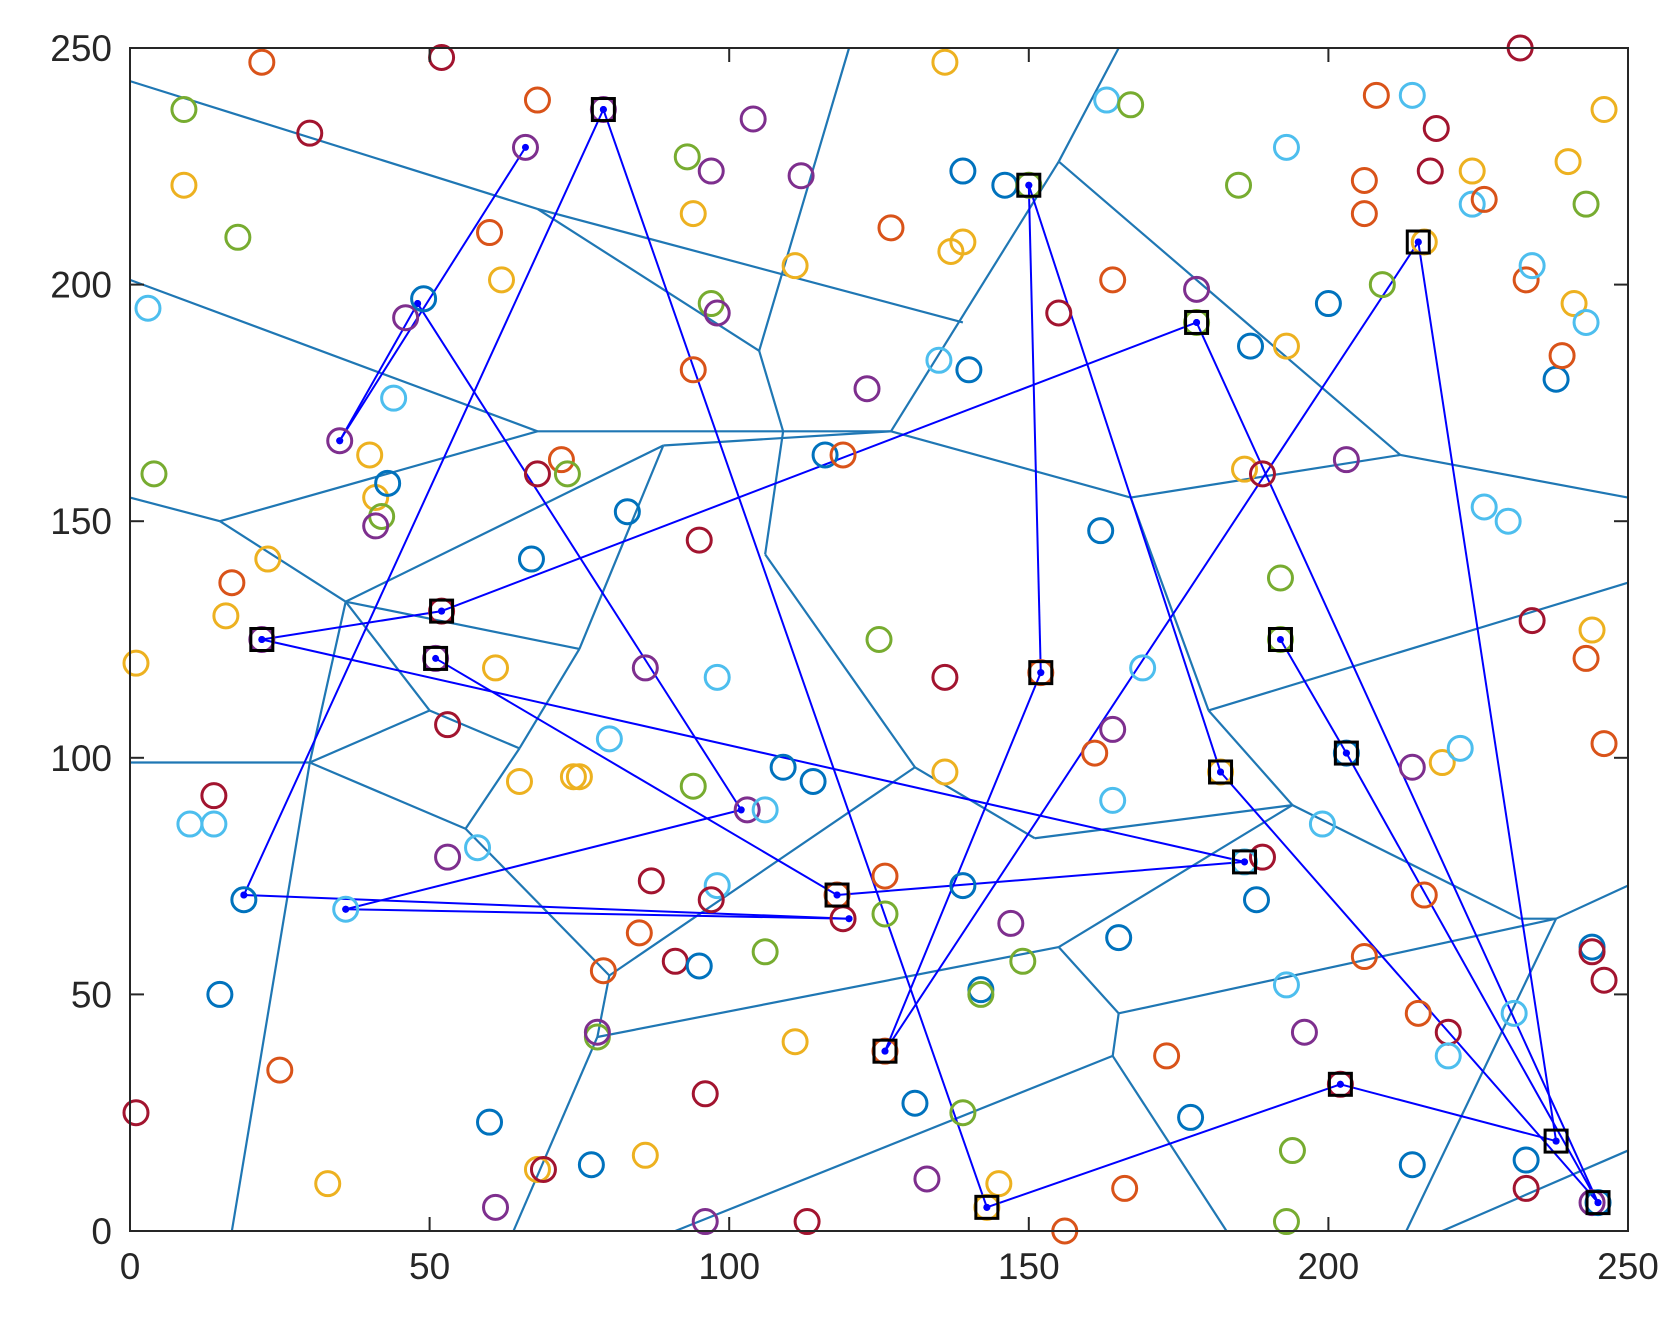 Image resolution: width=1673 pixels, height=1331 pixels. What do you see at coordinates (1329, 1266) in the screenshot?
I see `x-tick-label-200: 200` at bounding box center [1329, 1266].